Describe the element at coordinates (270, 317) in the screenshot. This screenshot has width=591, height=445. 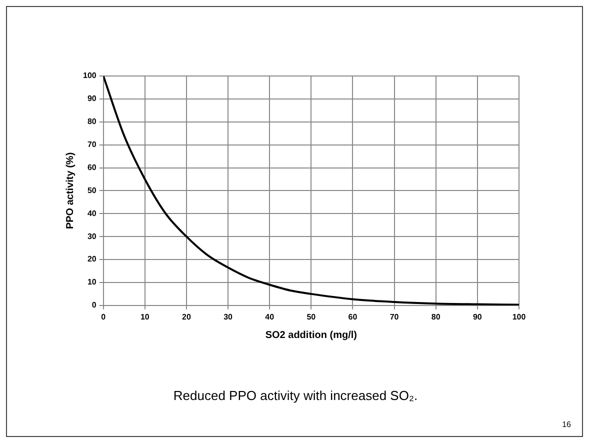
I see `x-tick-label: 40` at that location.